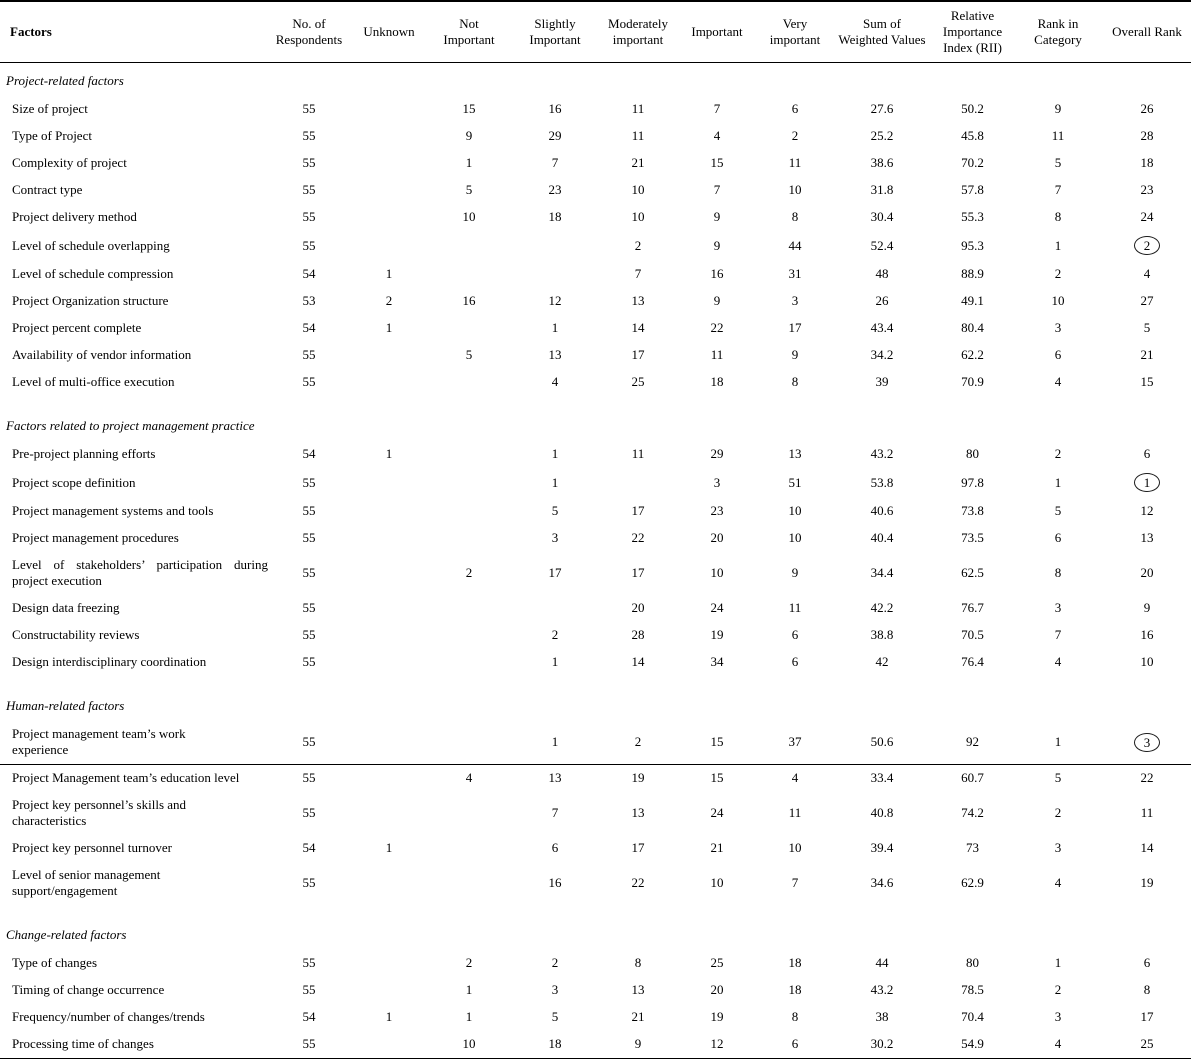  Describe the element at coordinates (972, 453) in the screenshot. I see `rii-cell: 80` at that location.